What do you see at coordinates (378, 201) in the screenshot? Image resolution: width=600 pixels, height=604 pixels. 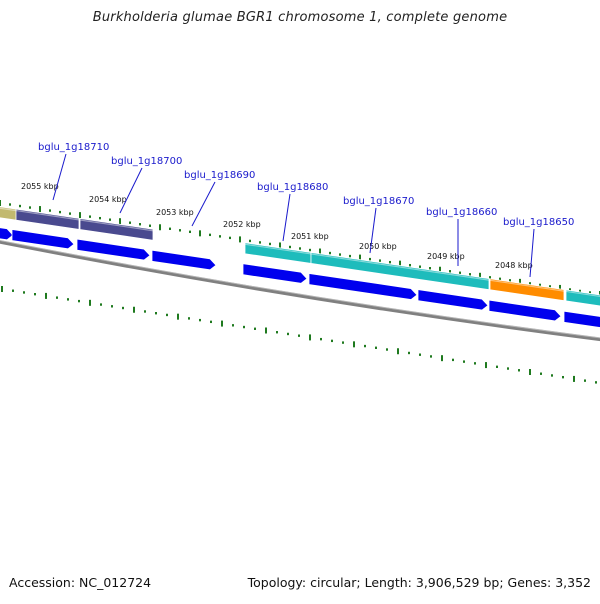 I see `gene-label: bglu_1g18670` at bounding box center [378, 201].